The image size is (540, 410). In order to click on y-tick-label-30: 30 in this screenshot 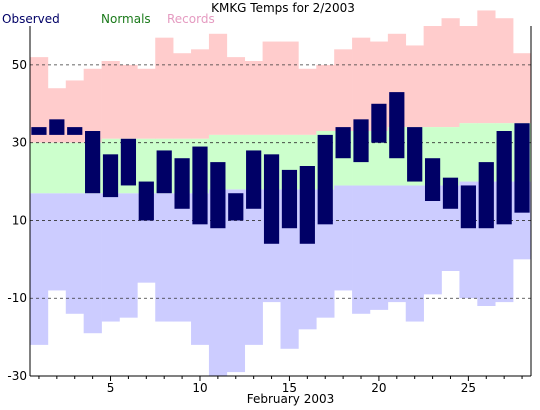, I will do `click(19, 143)`.